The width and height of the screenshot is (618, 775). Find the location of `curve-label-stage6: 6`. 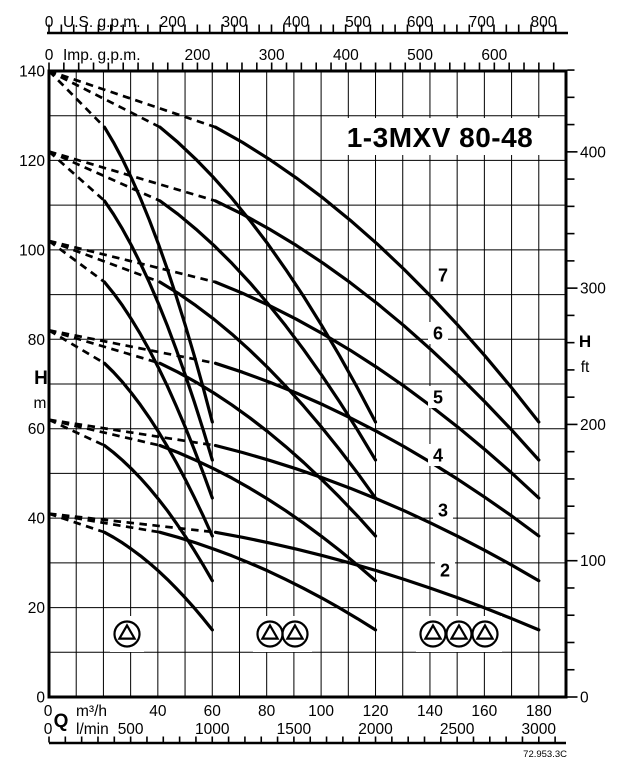

curve-label-stage6: 6 is located at coordinates (438, 334).